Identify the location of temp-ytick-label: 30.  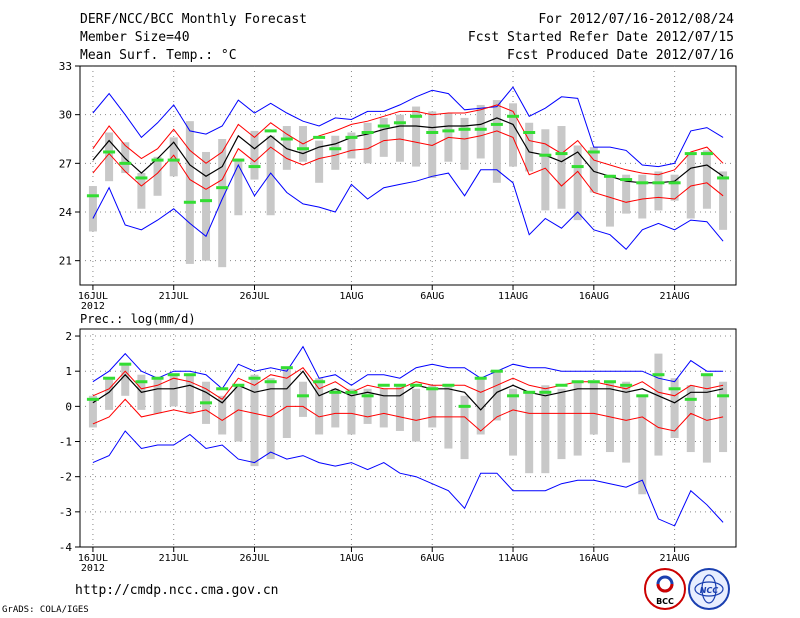
(65, 115).